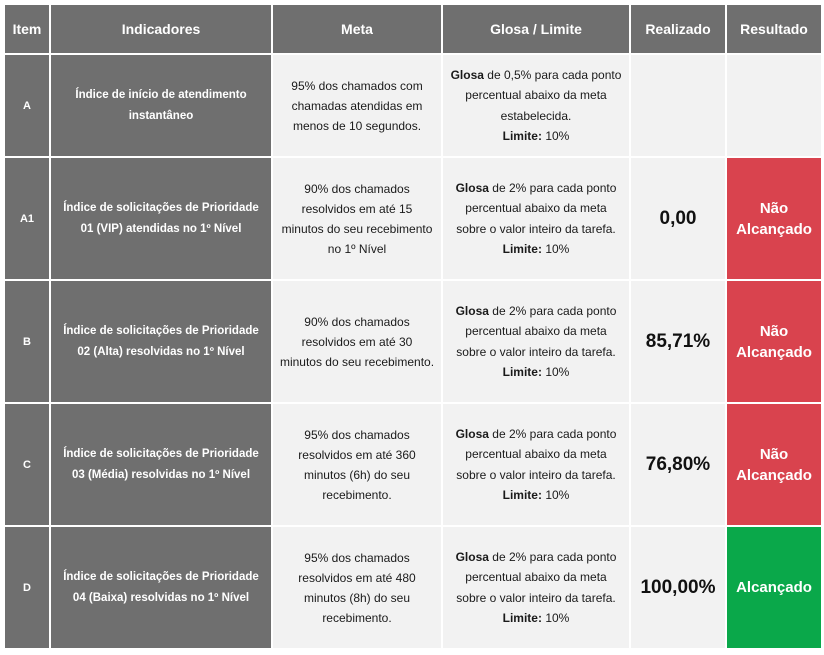 The width and height of the screenshot is (824, 655). Describe the element at coordinates (678, 105) in the screenshot. I see `realizado-value` at that location.